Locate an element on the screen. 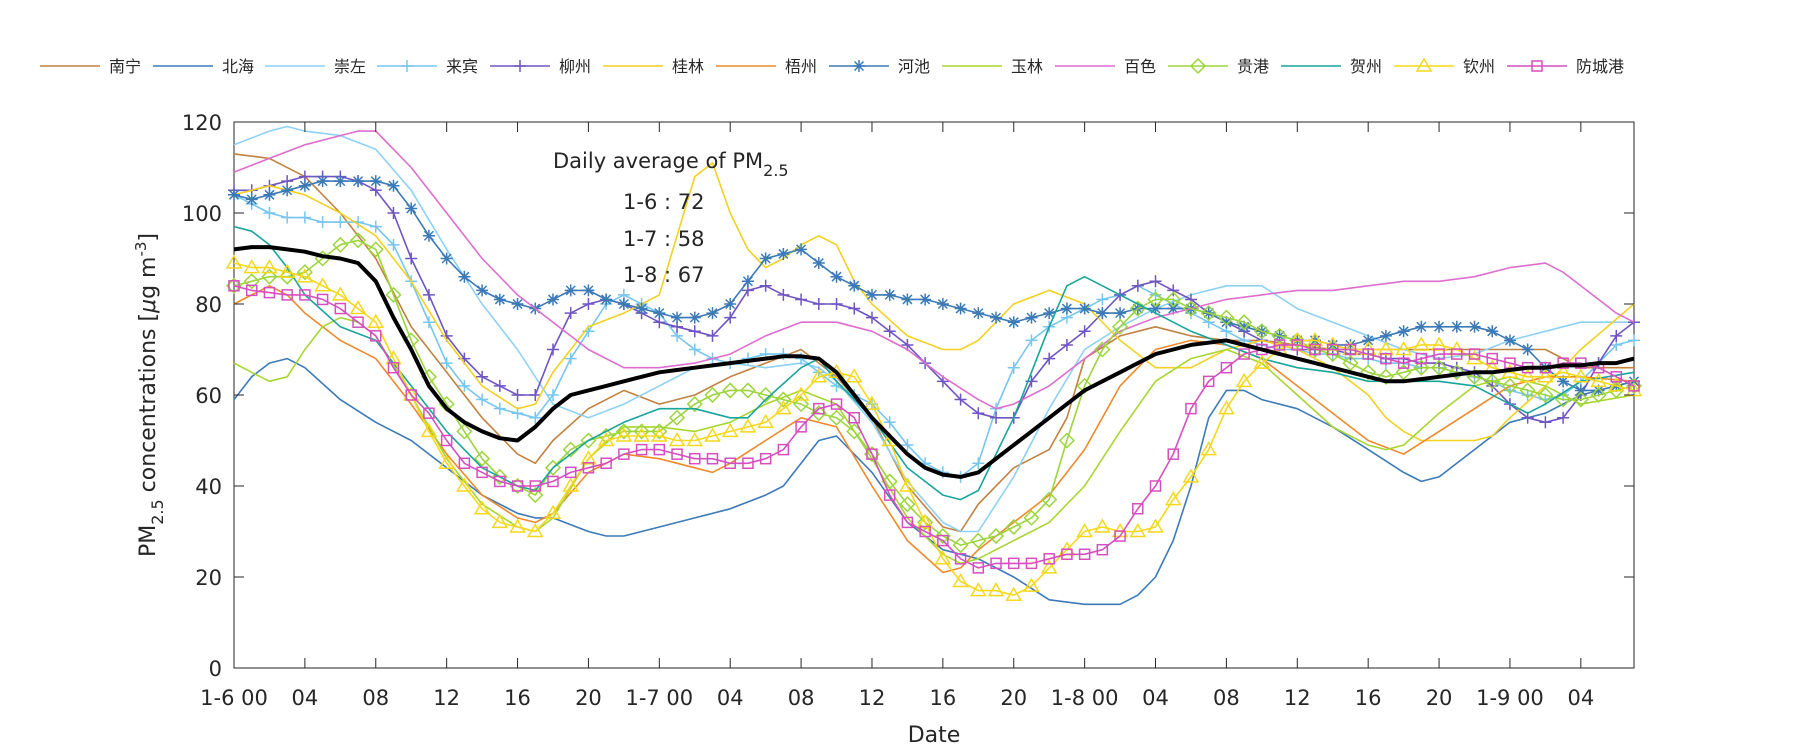  y-axis-title: PM2.5 concentrations [μg m-3] is located at coordinates (149, 395).